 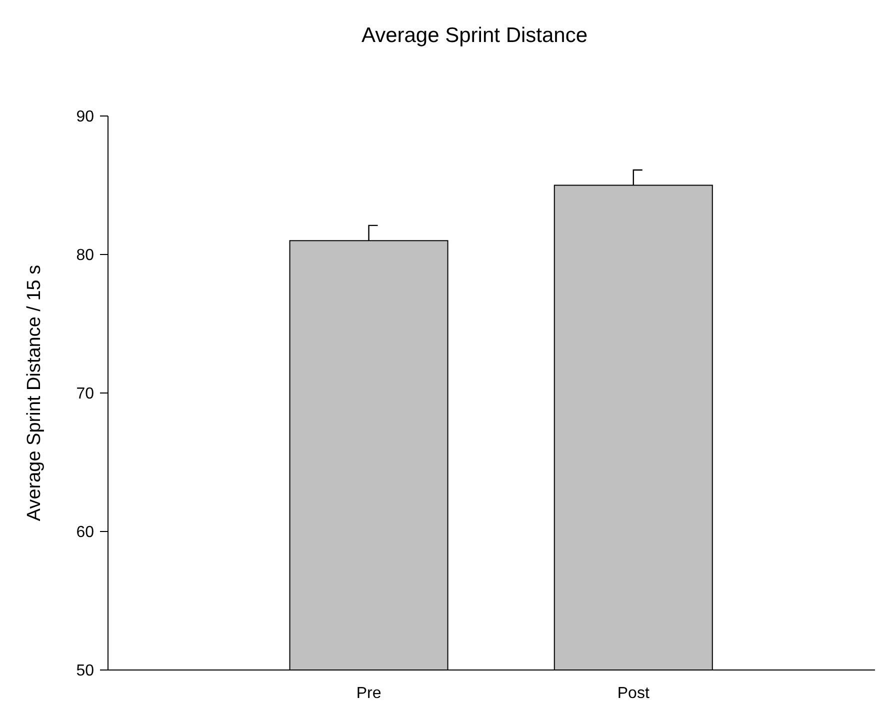 What do you see at coordinates (633, 693) in the screenshot?
I see `x-tick-label: Post` at bounding box center [633, 693].